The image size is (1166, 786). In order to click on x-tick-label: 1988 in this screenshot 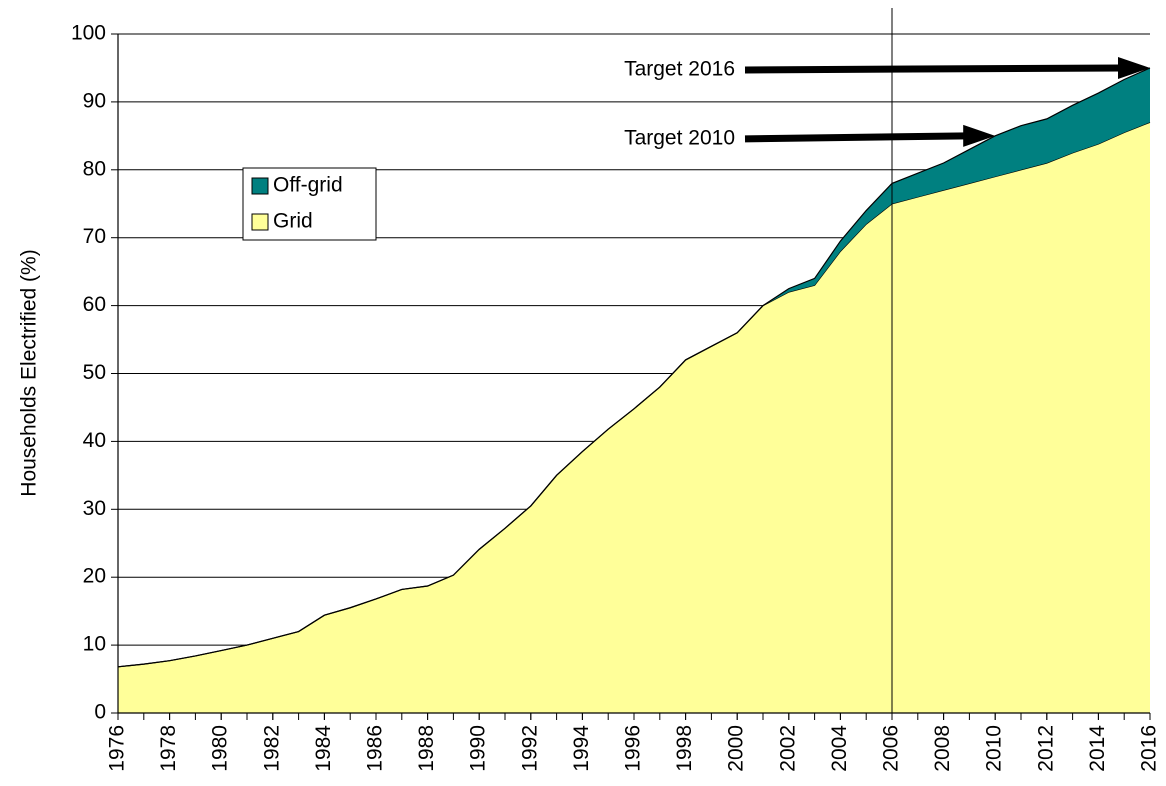, I will do `click(426, 748)`.